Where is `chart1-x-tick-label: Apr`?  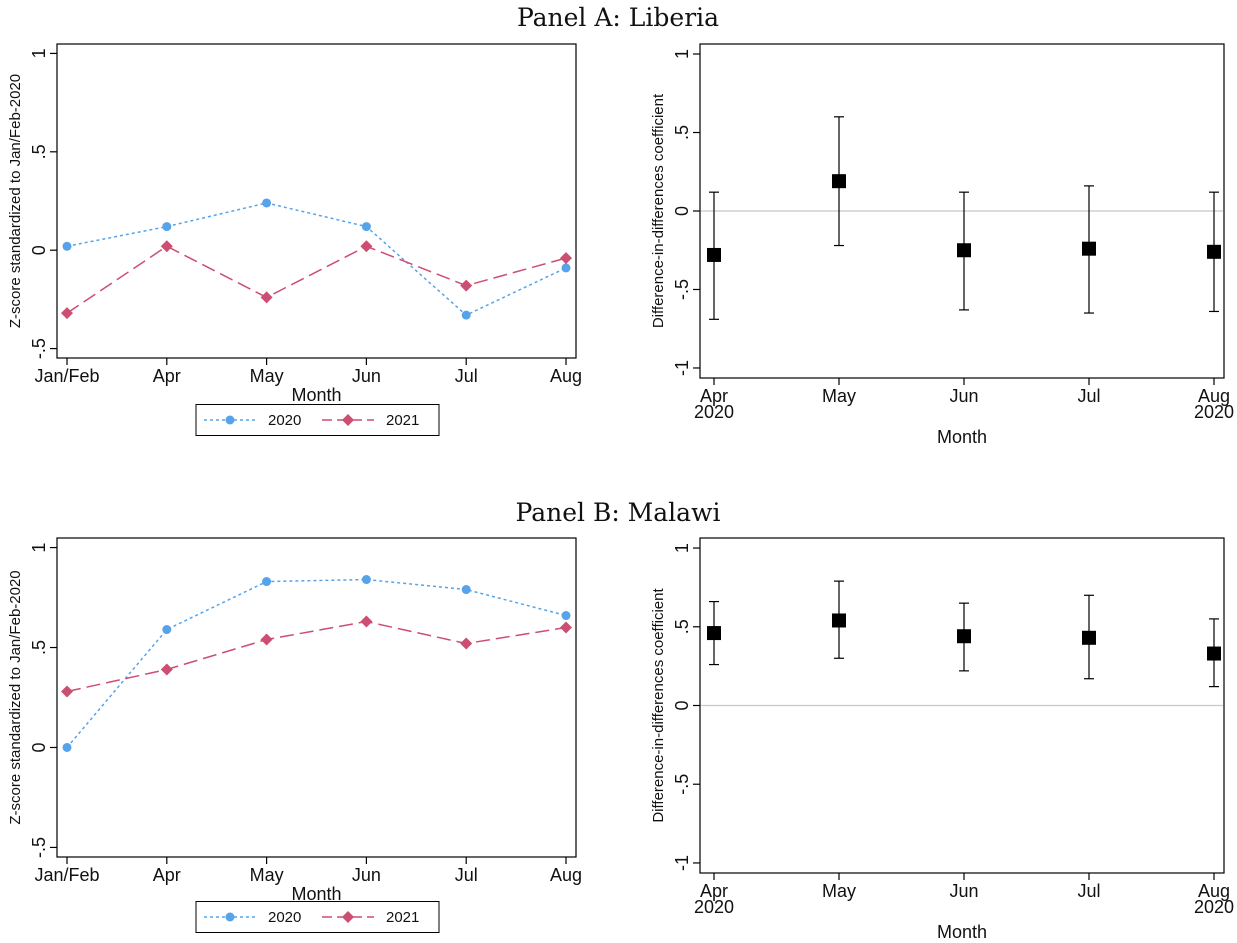 chart1-x-tick-label: Apr is located at coordinates (167, 376).